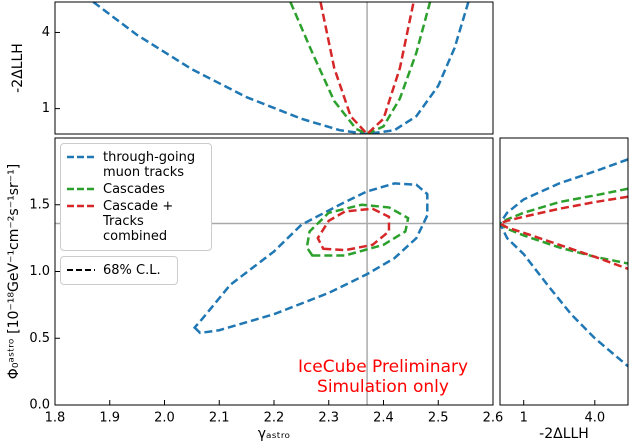  What do you see at coordinates (274, 434) in the screenshot?
I see `x-axis-label: γₐₛₜᵣₒ` at bounding box center [274, 434].